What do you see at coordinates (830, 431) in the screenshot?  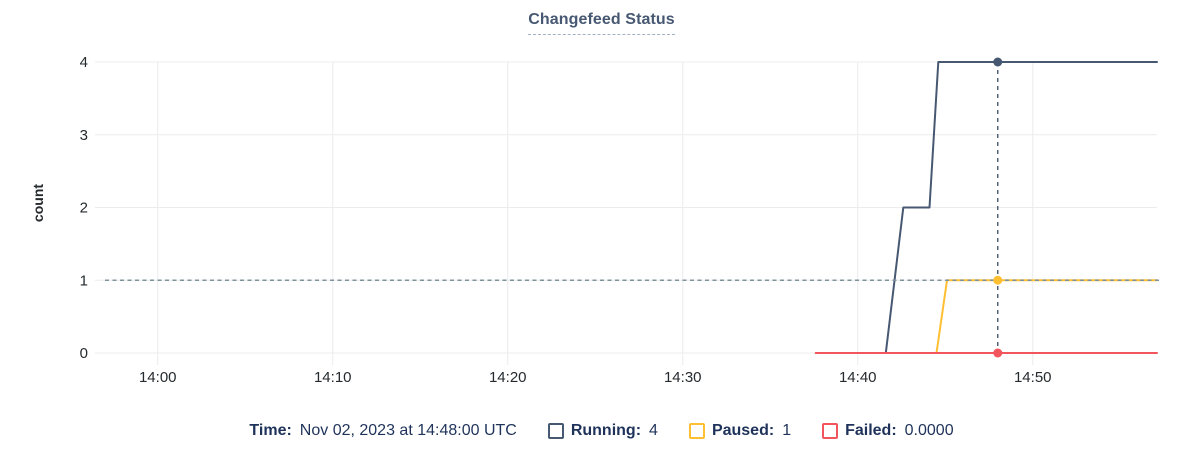 I see `legend-swatch-failed` at bounding box center [830, 431].